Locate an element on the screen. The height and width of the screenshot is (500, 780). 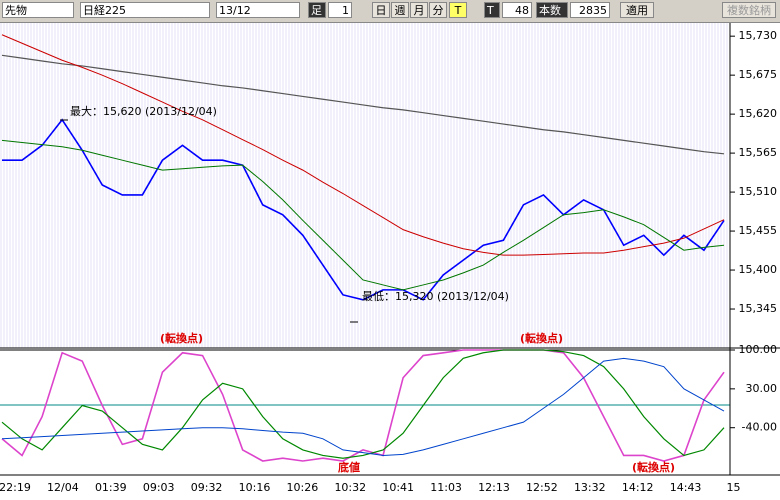
count-label: 本数 is located at coordinates (552, 10).